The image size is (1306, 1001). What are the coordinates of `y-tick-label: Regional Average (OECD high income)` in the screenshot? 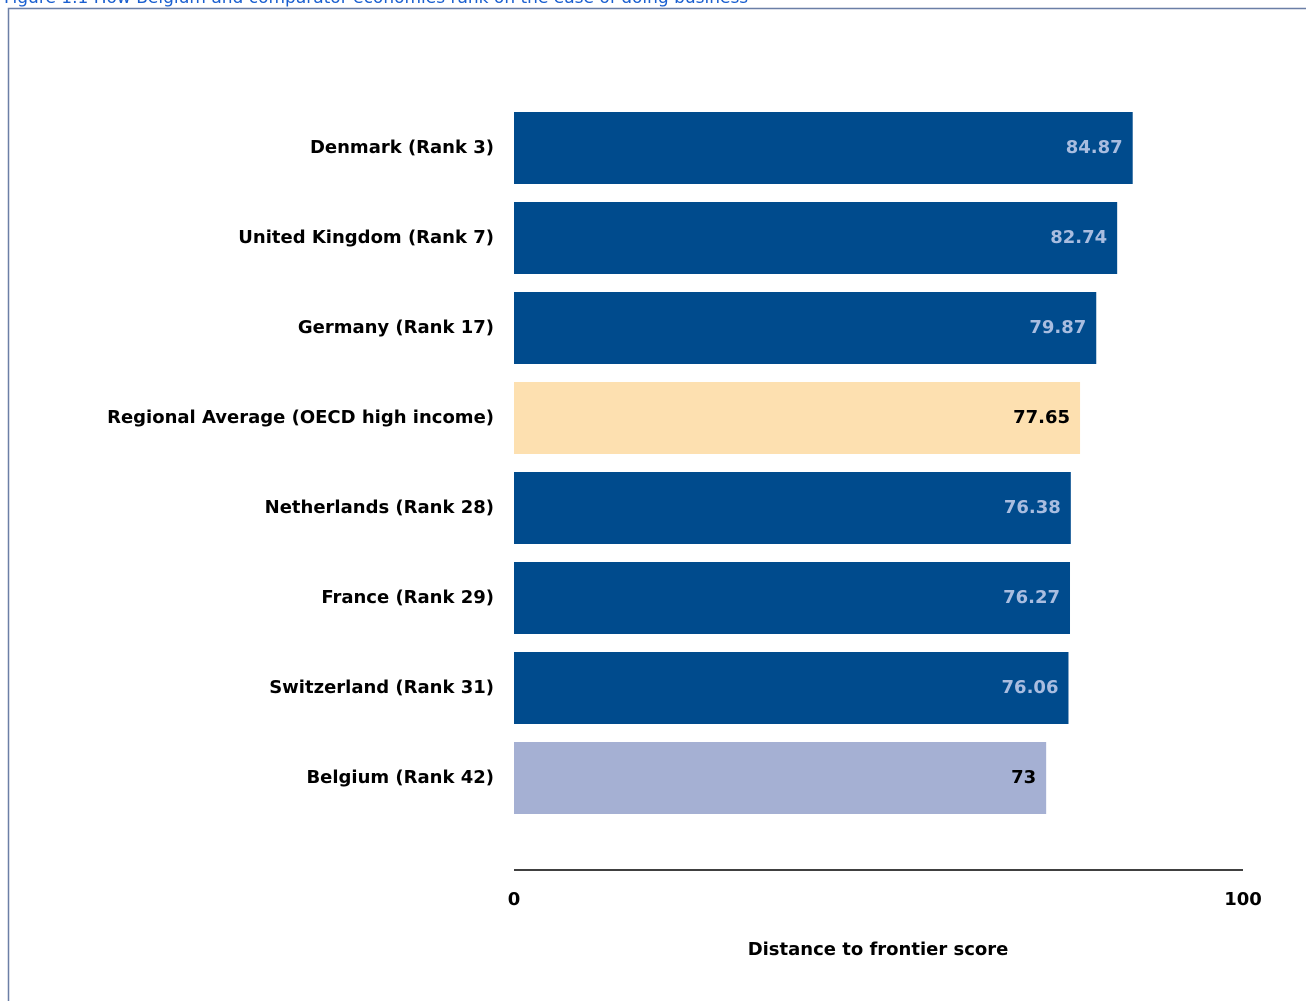 It's located at (300, 417).